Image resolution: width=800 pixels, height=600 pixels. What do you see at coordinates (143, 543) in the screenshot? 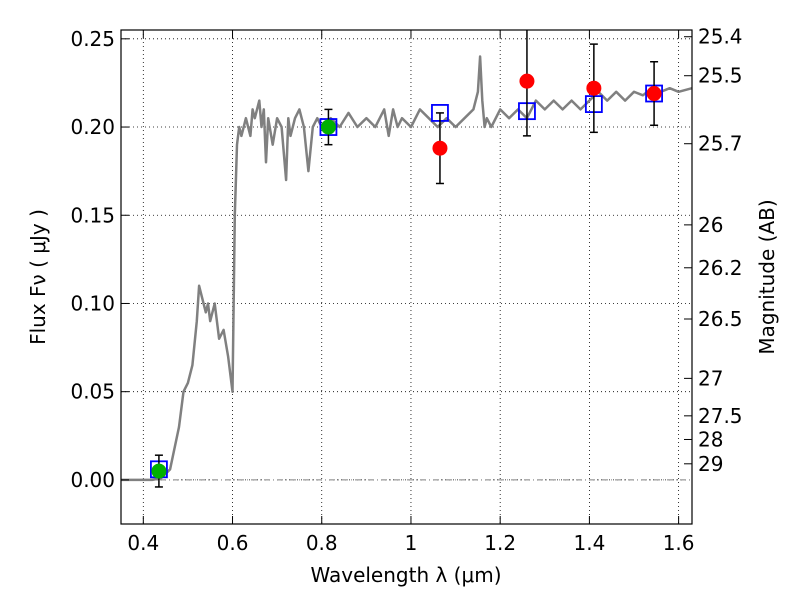
I see `x-tick-label: 0.4` at bounding box center [143, 543].